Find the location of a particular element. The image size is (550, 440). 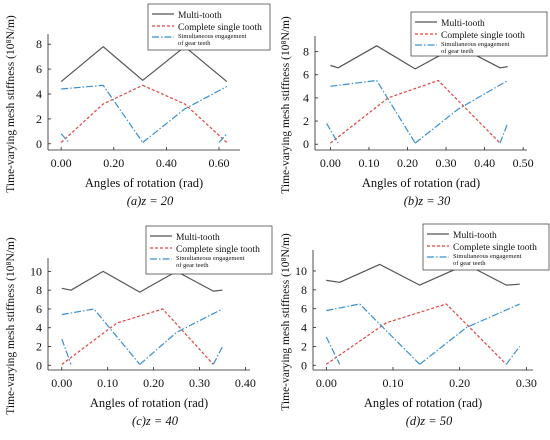

panel-caption: (c)z = 40 is located at coordinates (155, 421).